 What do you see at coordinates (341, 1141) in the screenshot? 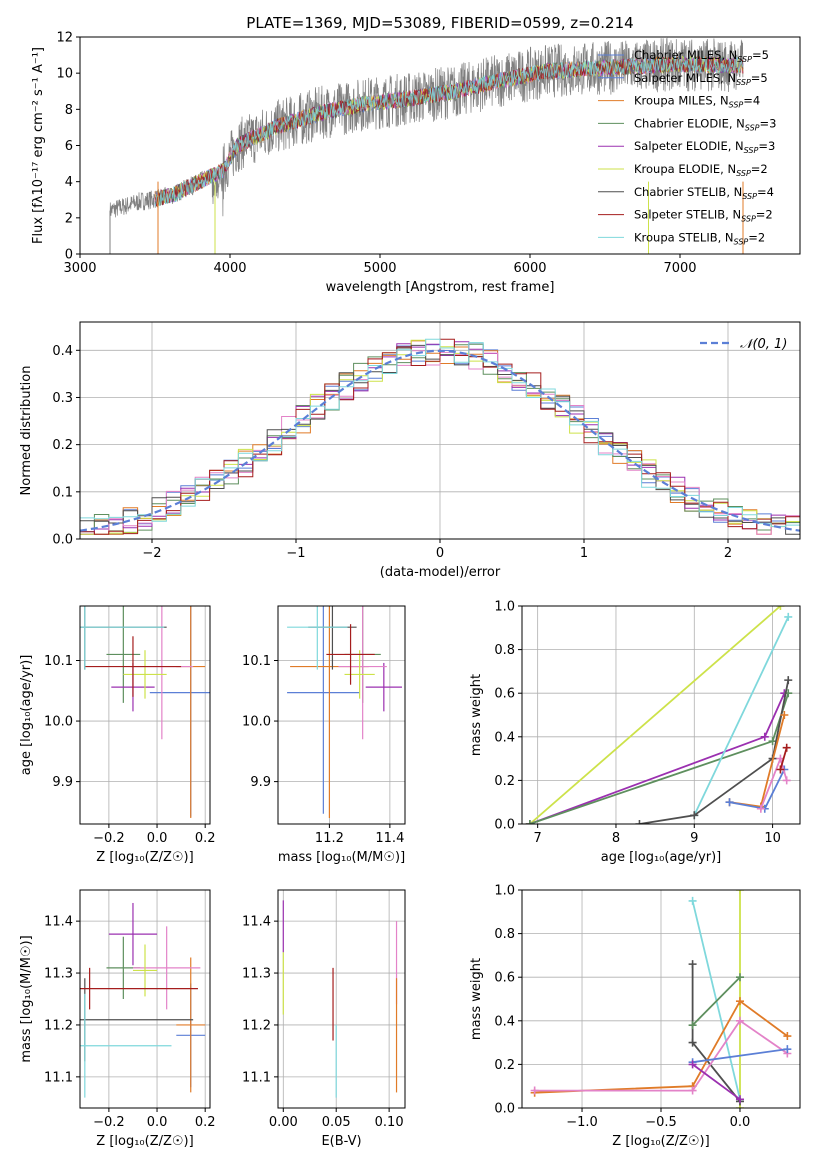
I see `x-axis-label: E(B-V)` at bounding box center [341, 1141].